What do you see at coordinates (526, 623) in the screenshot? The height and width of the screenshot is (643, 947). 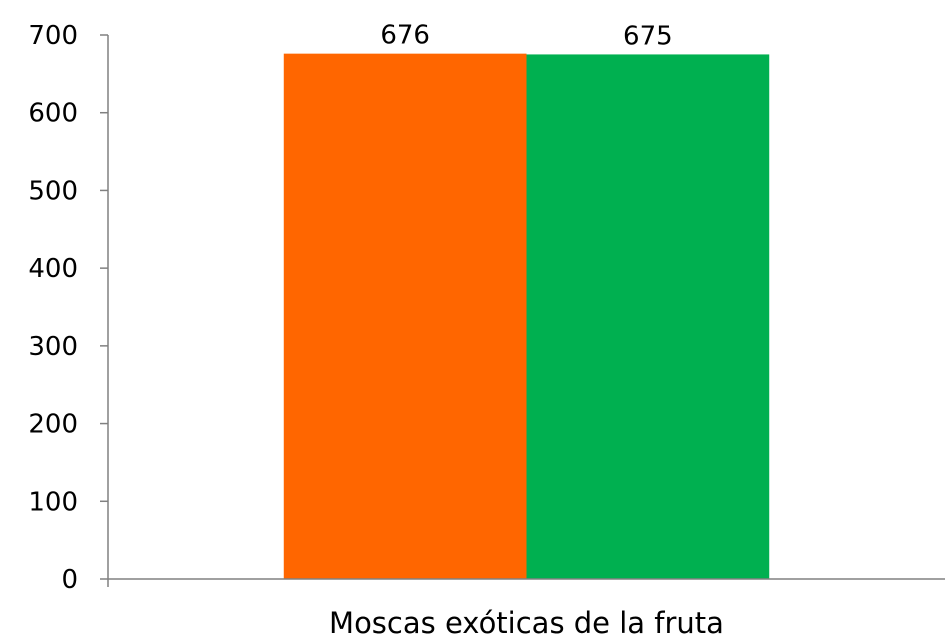 I see `x-category-label: Moscas exóticas de la fruta` at bounding box center [526, 623].